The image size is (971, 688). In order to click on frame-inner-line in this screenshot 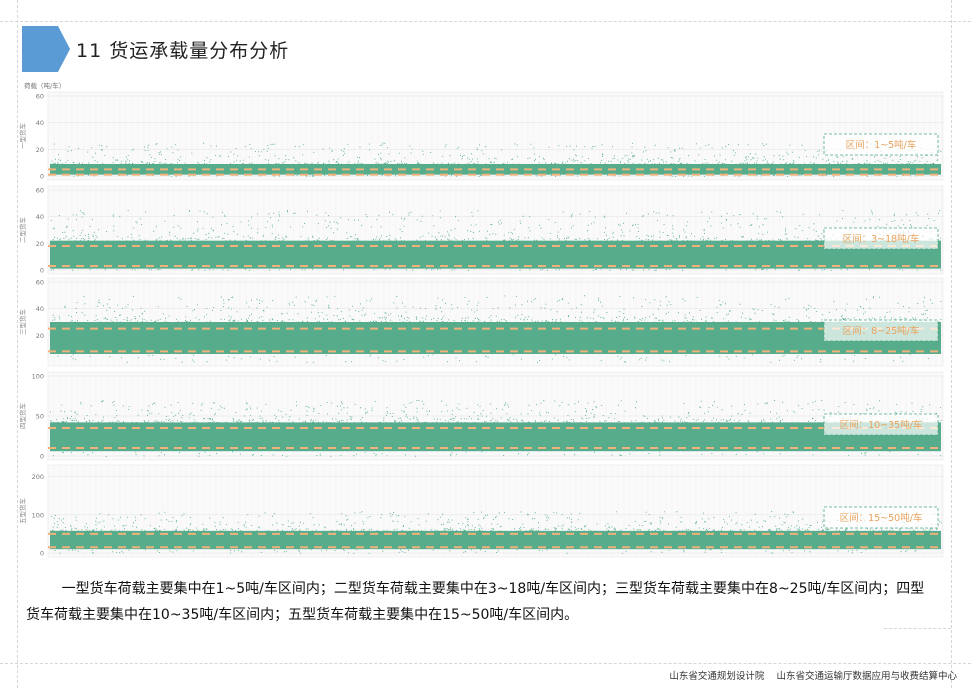, I will do `click(917, 628)`.